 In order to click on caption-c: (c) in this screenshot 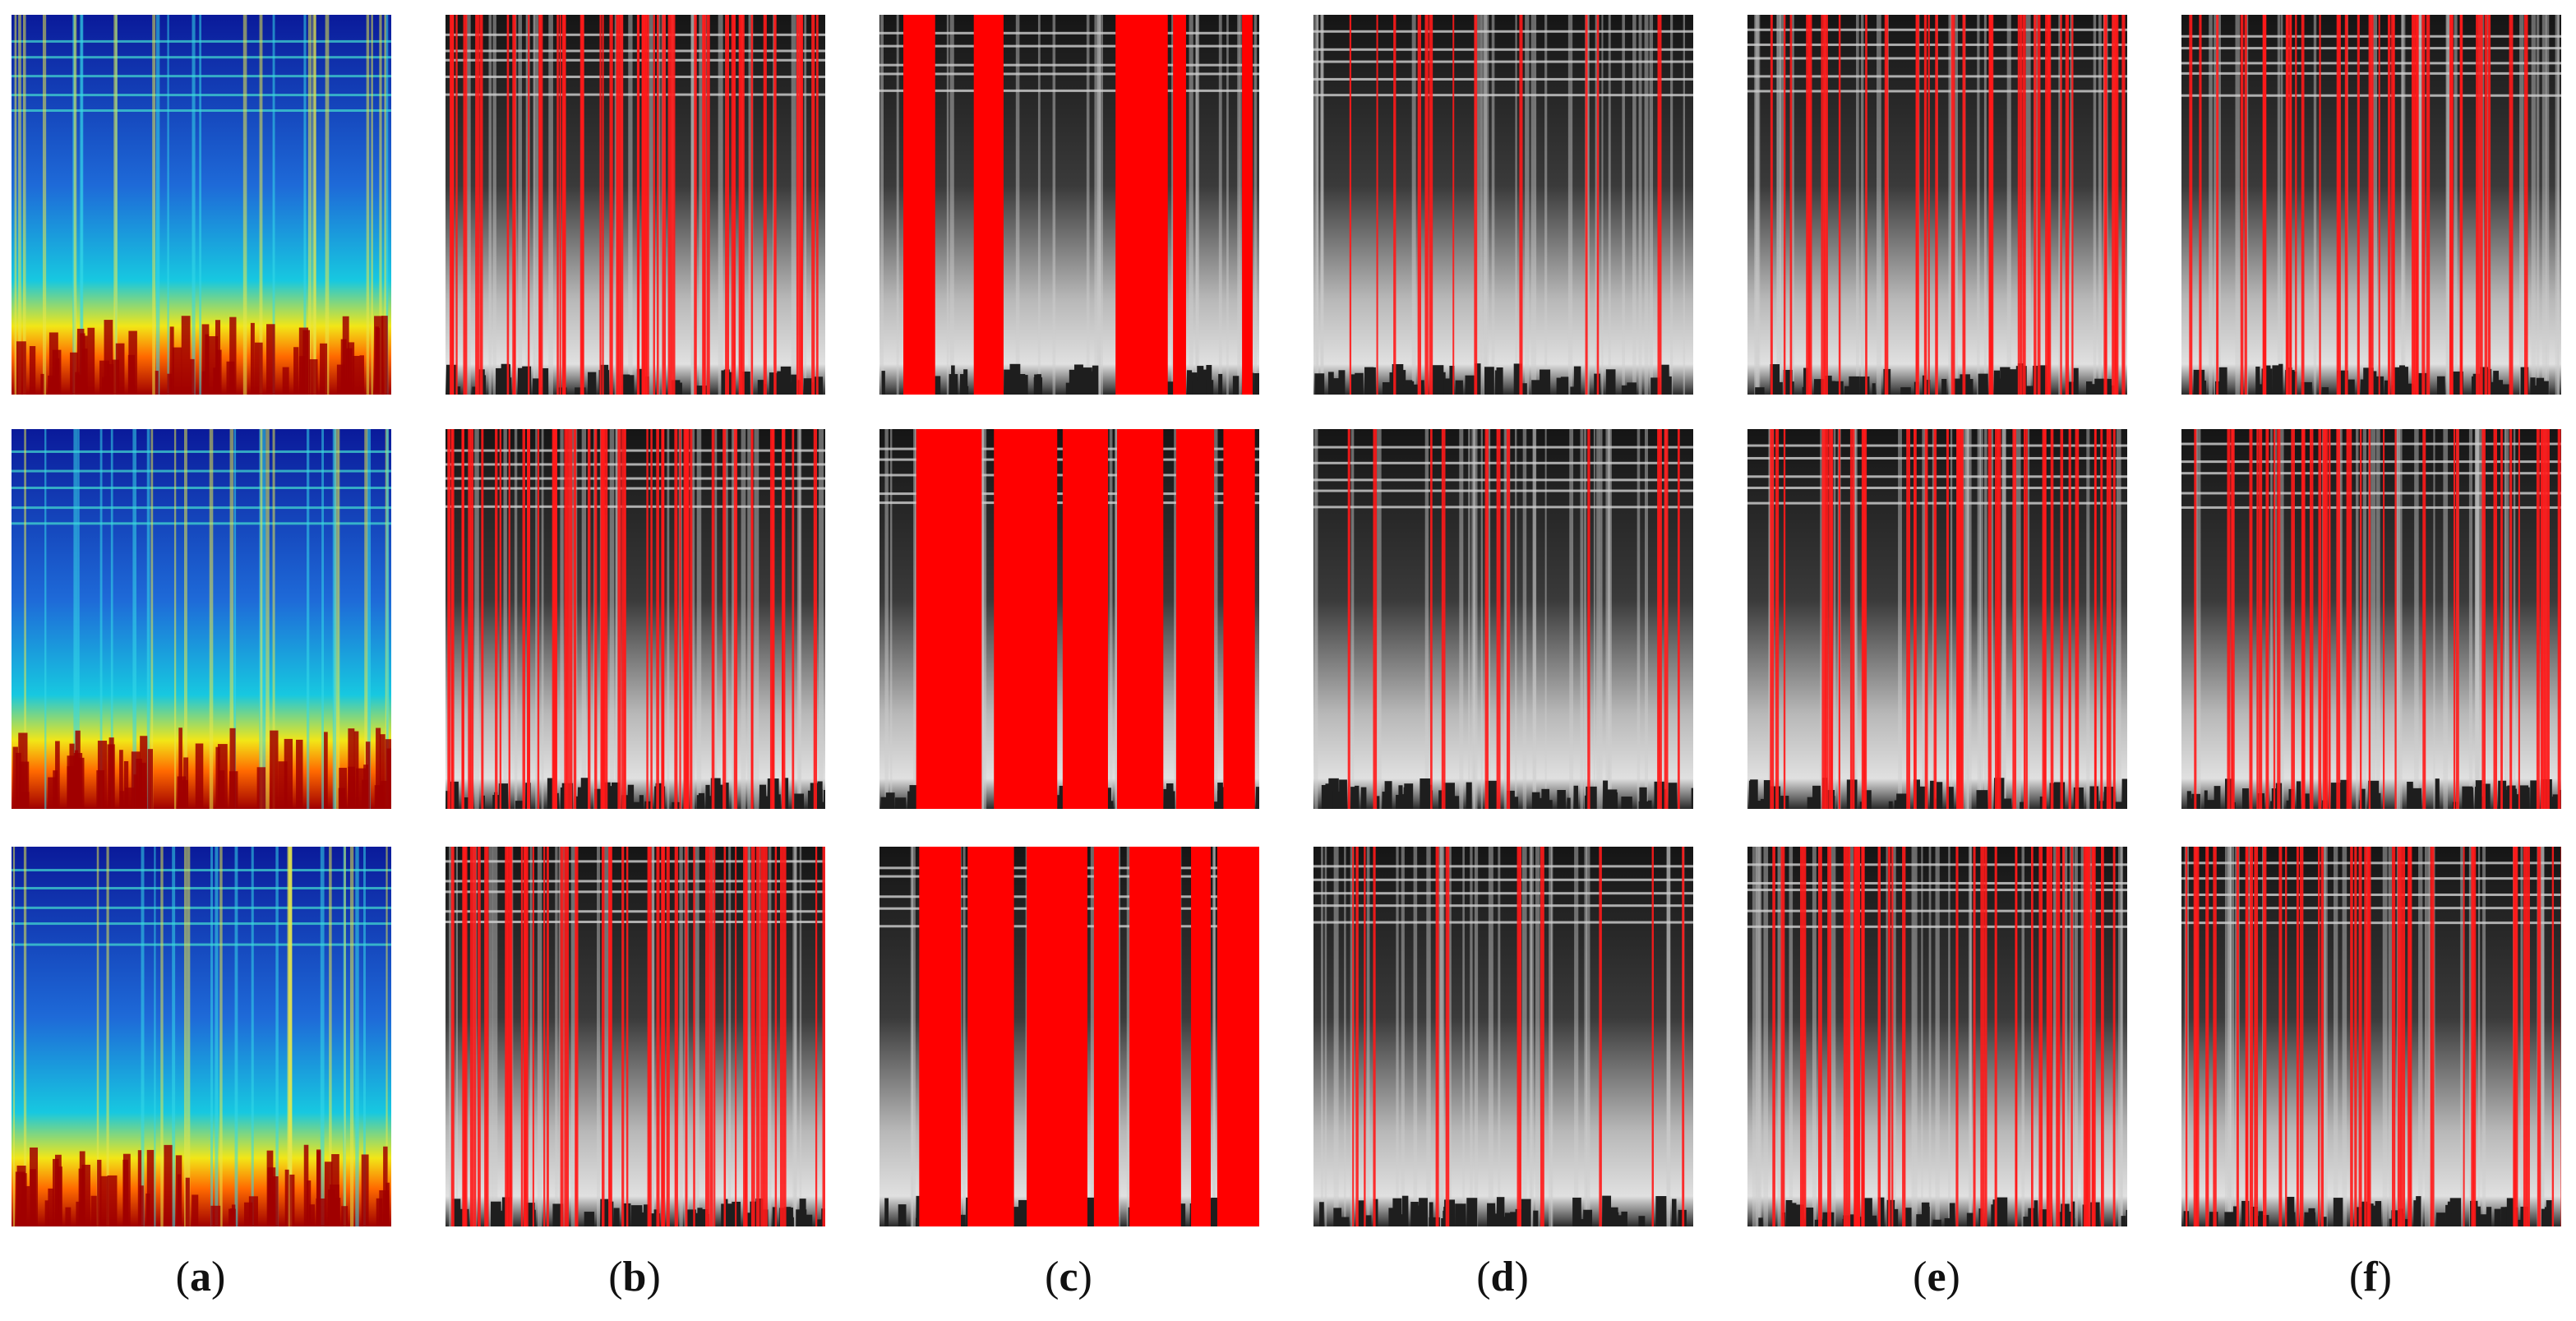, I will do `click(1068, 1277)`.